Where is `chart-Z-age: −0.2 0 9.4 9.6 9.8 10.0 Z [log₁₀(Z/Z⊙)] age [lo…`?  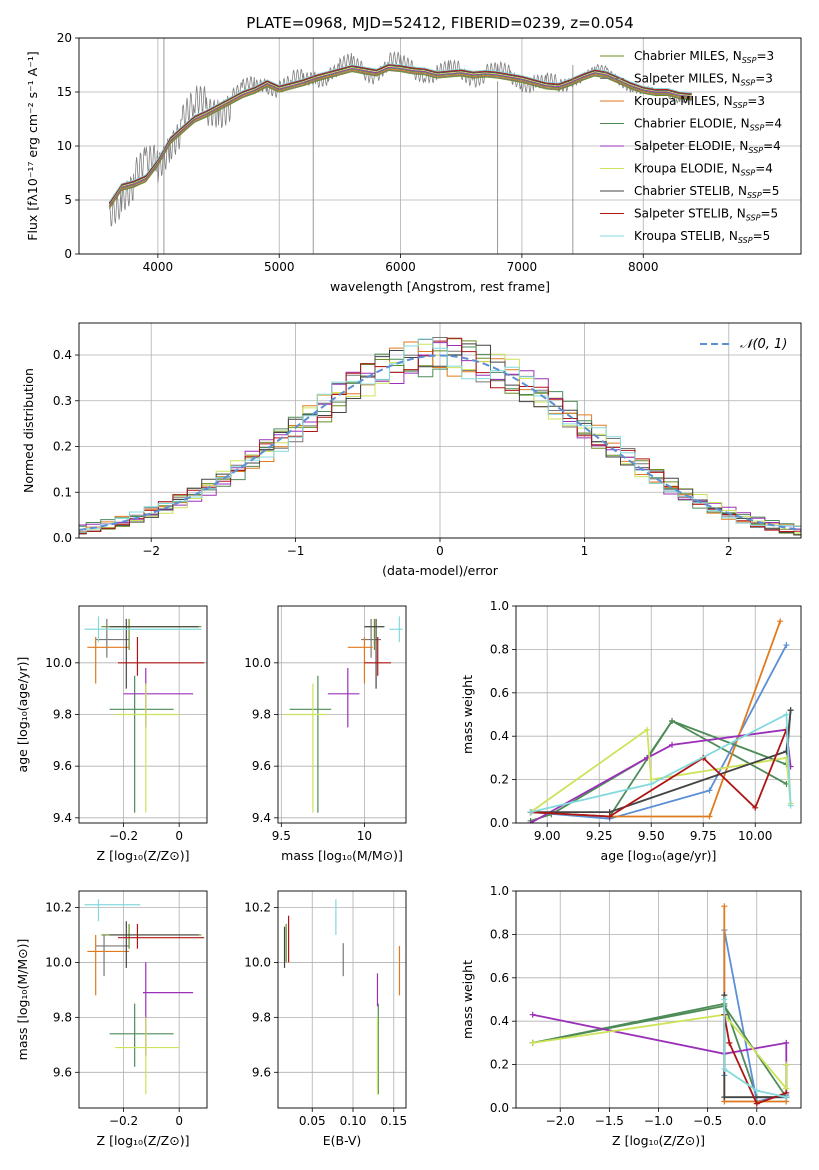
chart-Z-age: −0.2 0 9.4 9.6 9.8 10.0 Z [log₁₀(Z/Z⊙)] age [lo… is located at coordinates (111, 734).